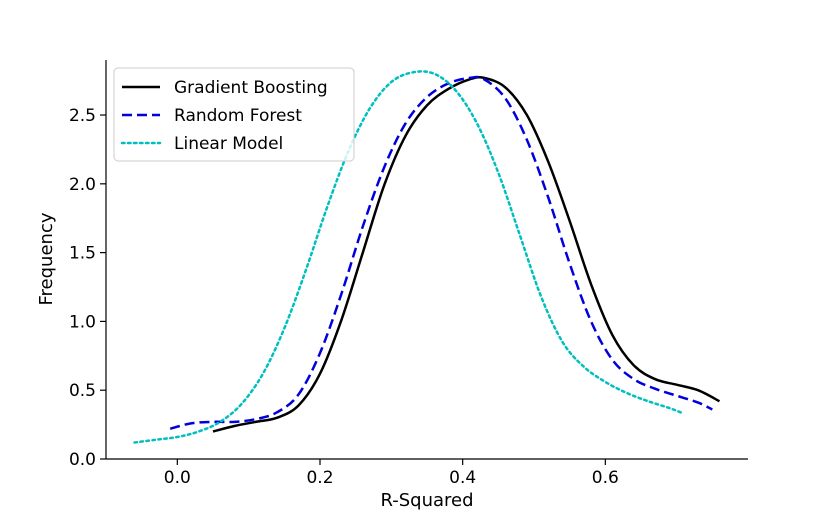 The height and width of the screenshot is (514, 831). I want to click on x-axis-title: R-Squared, so click(426, 500).